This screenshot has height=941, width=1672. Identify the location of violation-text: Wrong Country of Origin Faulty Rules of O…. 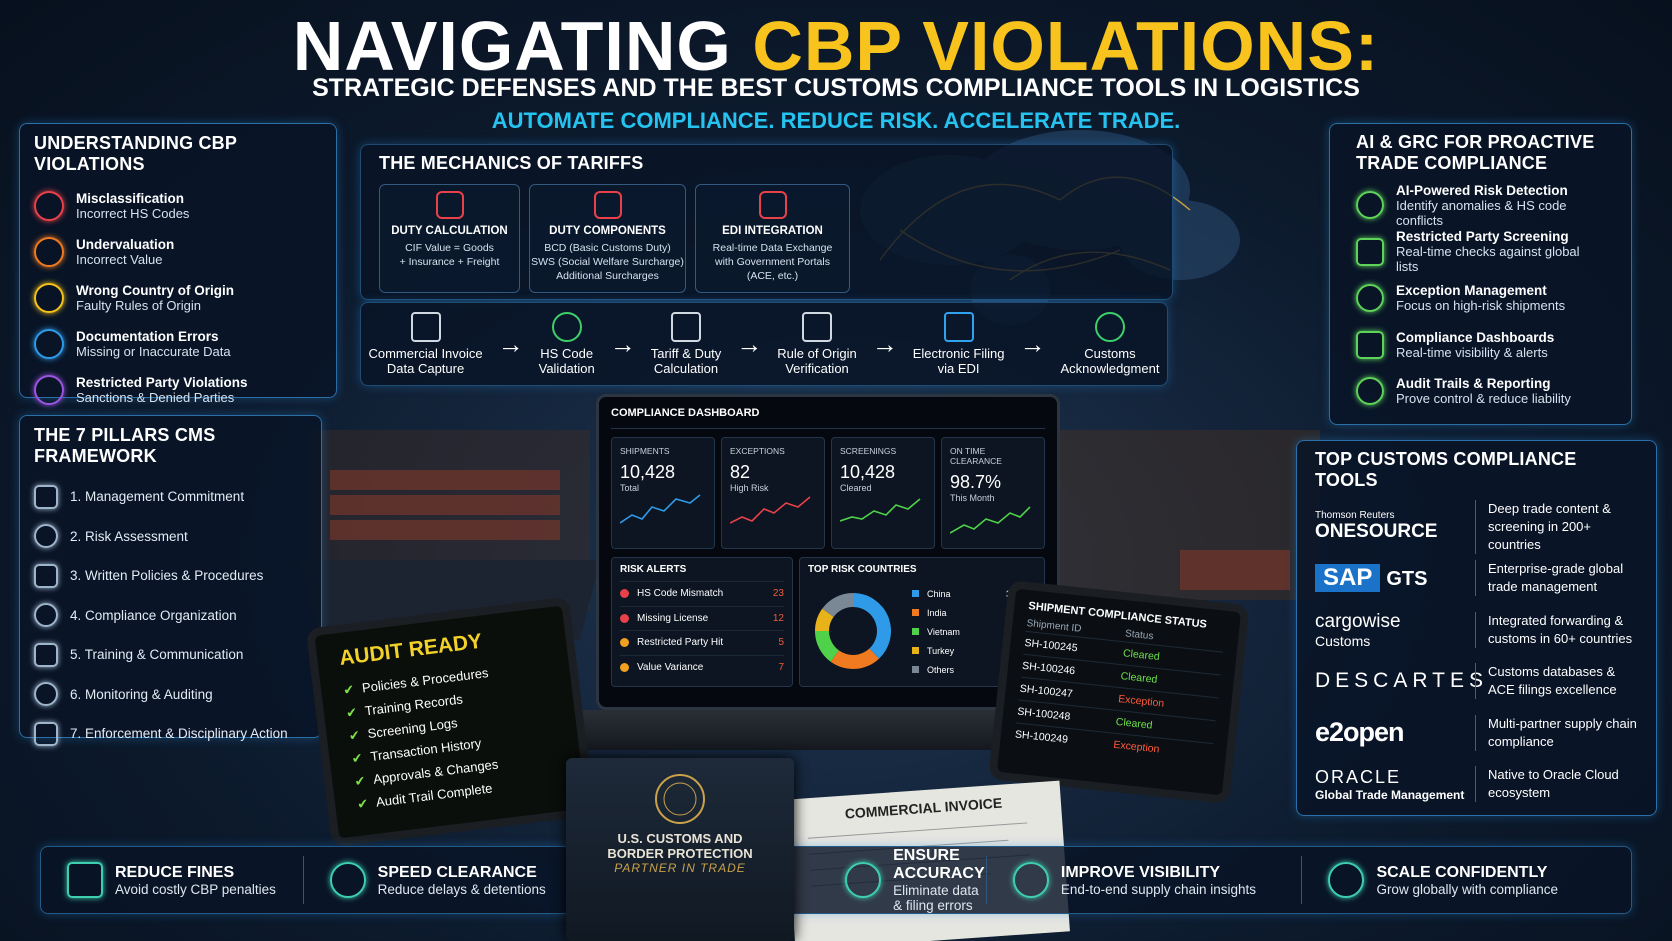
(155, 298).